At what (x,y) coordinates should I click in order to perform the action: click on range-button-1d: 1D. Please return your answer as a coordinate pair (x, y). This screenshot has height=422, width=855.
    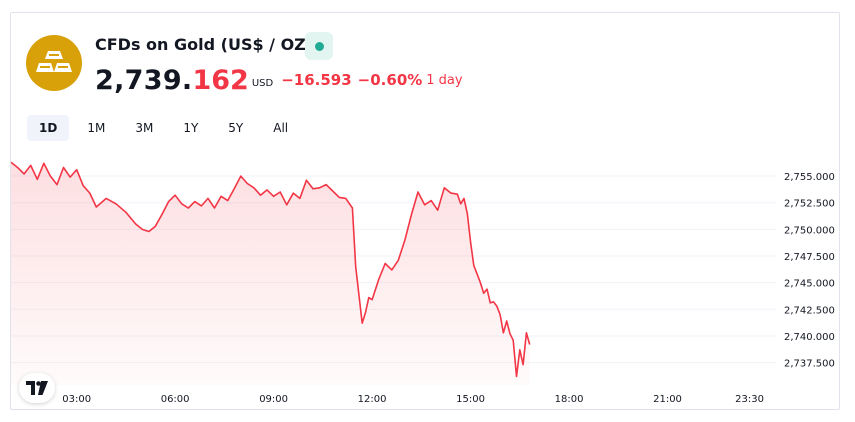
    Looking at the image, I should click on (48, 128).